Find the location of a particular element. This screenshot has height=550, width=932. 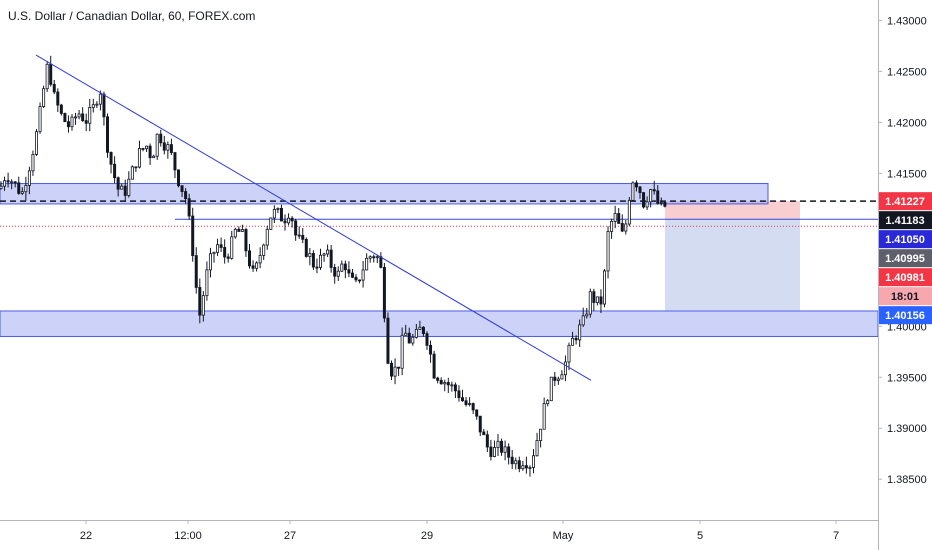

x-tick-label: 7 is located at coordinates (836, 536).